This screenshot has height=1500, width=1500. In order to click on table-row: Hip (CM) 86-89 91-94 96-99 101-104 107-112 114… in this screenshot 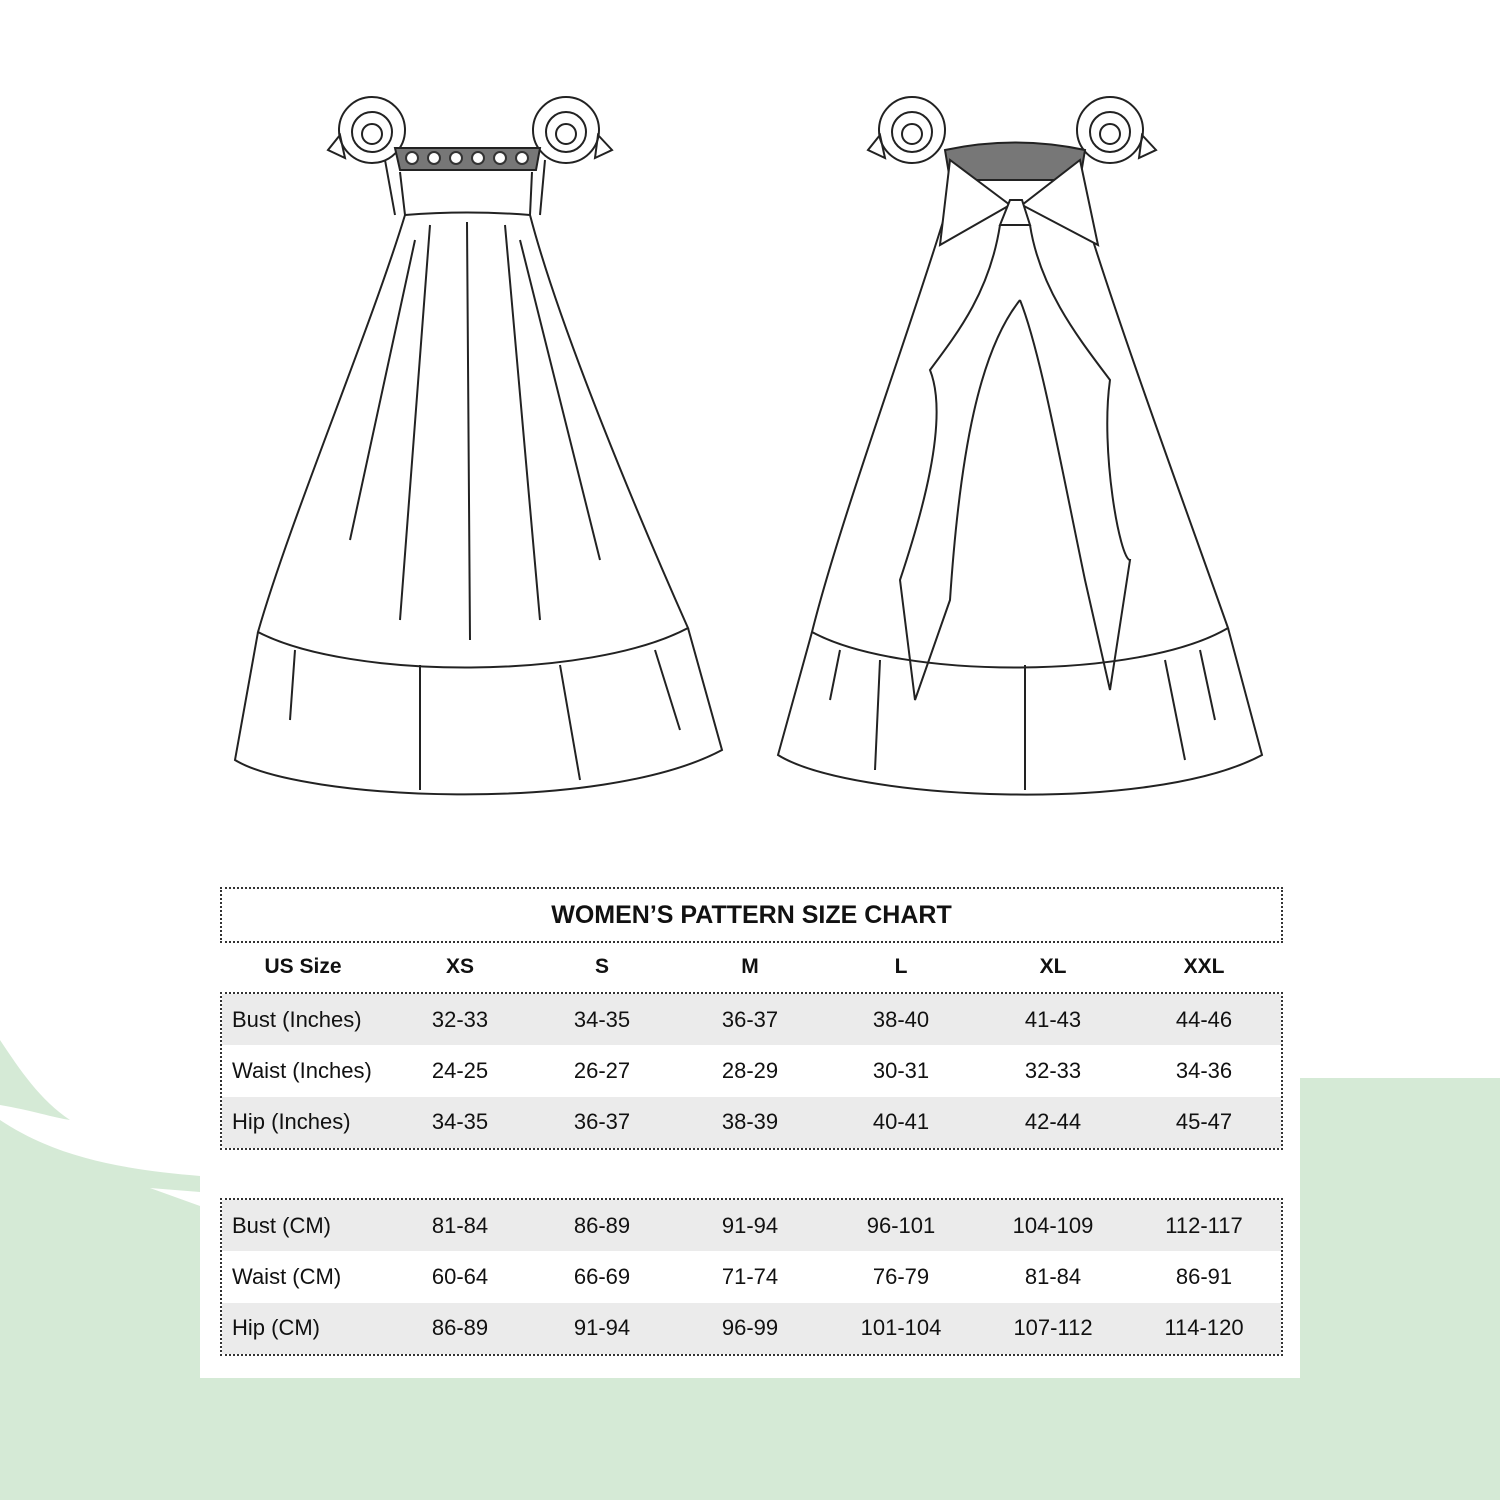, I will do `click(751, 1328)`.